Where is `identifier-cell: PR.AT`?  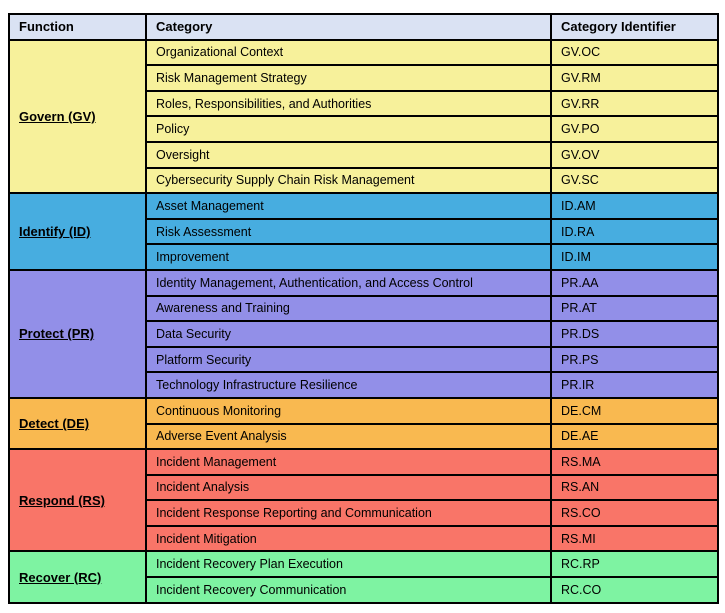
identifier-cell: PR.AT is located at coordinates (634, 308).